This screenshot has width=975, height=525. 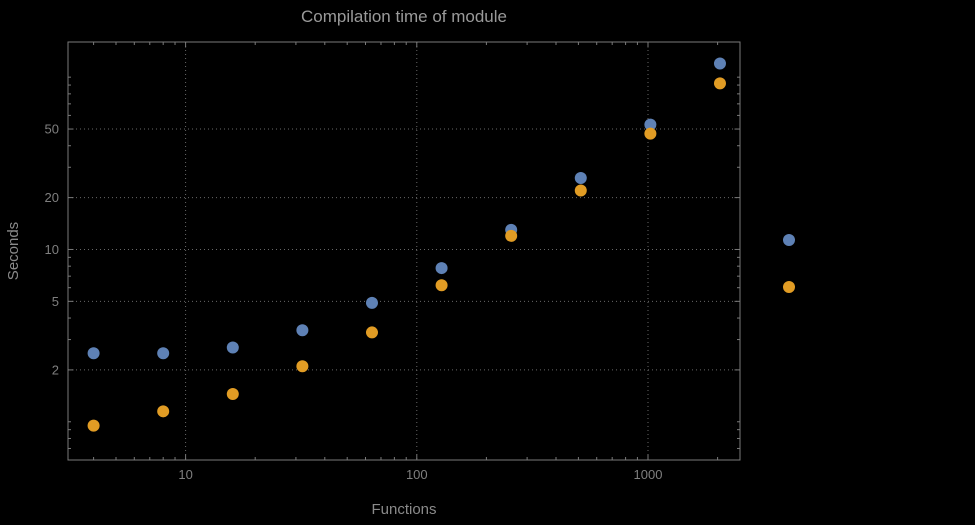 What do you see at coordinates (648, 474) in the screenshot?
I see `x-tick-label: 1000` at bounding box center [648, 474].